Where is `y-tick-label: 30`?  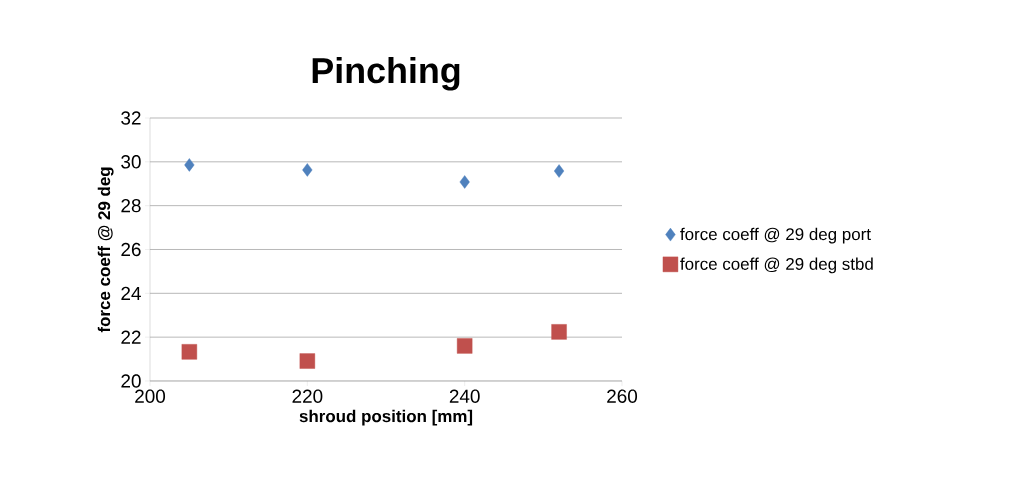 y-tick-label: 30 is located at coordinates (131, 162).